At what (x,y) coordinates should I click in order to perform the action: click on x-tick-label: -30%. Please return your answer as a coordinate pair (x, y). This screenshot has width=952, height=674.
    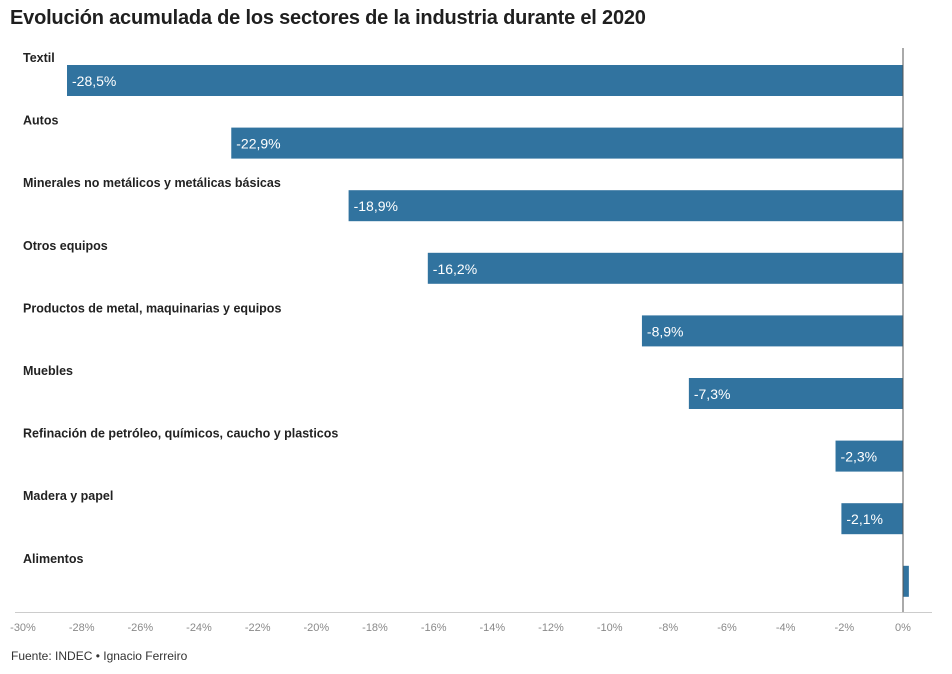
    Looking at the image, I should click on (23, 628).